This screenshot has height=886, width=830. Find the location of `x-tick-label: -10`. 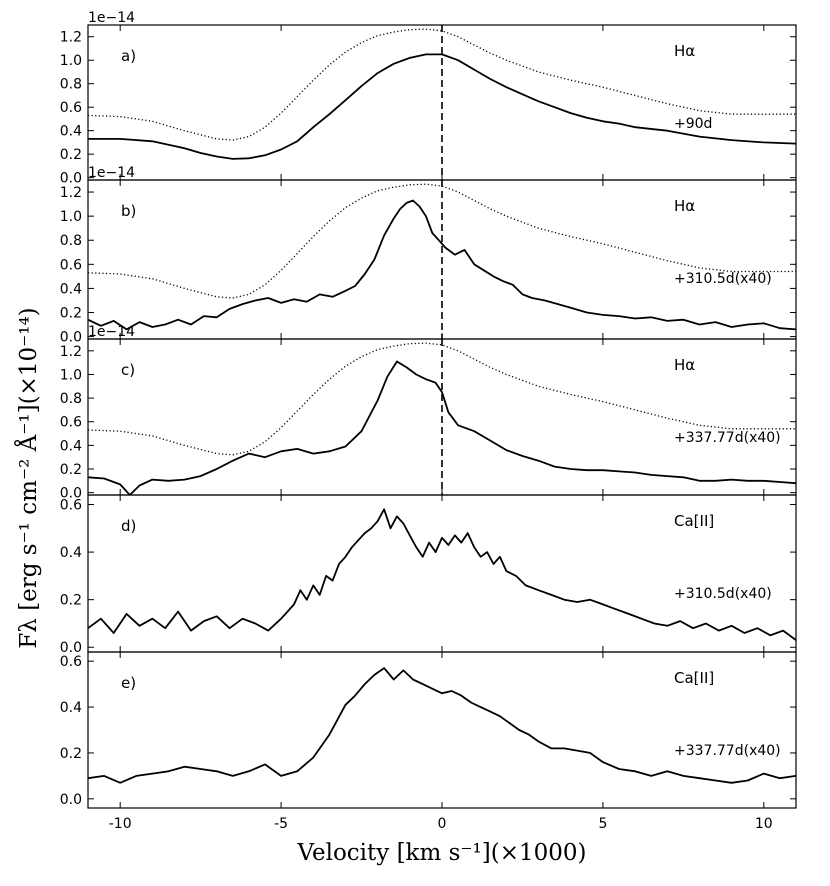

x-tick-label: -10 is located at coordinates (120, 824).